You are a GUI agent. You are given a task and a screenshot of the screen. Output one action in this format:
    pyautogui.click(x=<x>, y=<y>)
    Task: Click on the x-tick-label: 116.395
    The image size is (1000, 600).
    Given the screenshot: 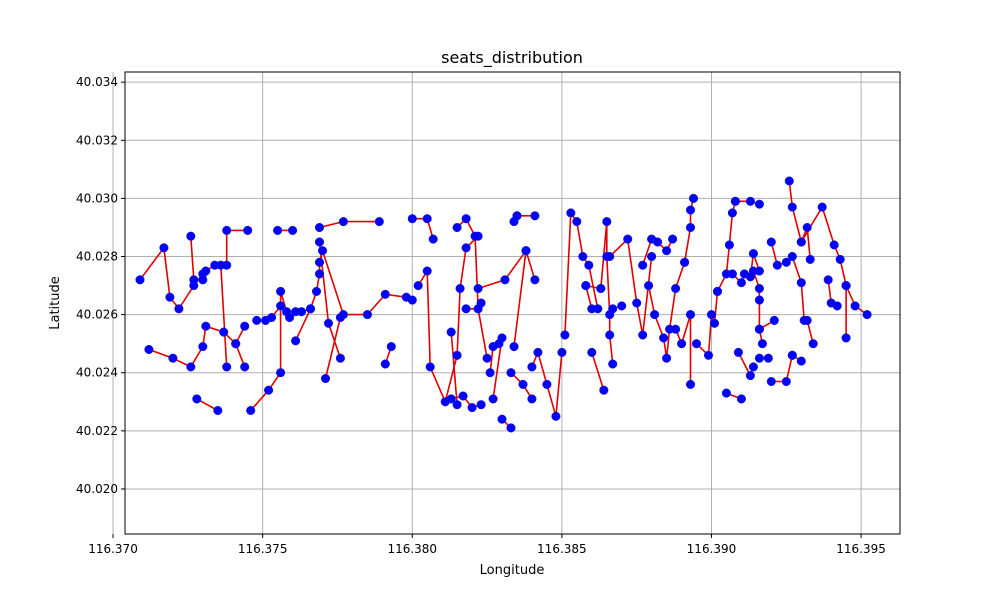 What is the action you would take?
    pyautogui.click(x=861, y=549)
    